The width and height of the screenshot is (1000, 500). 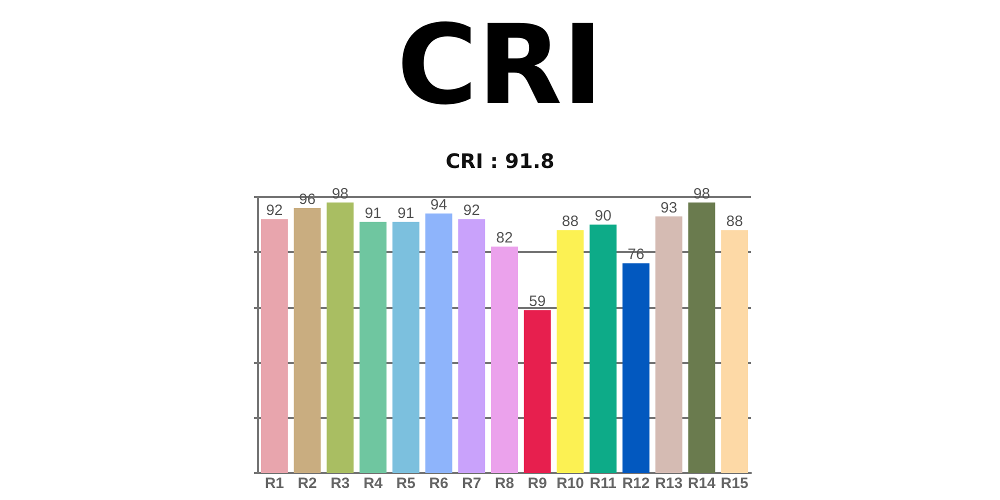 I want to click on x-tick-label: R3, so click(x=340, y=483).